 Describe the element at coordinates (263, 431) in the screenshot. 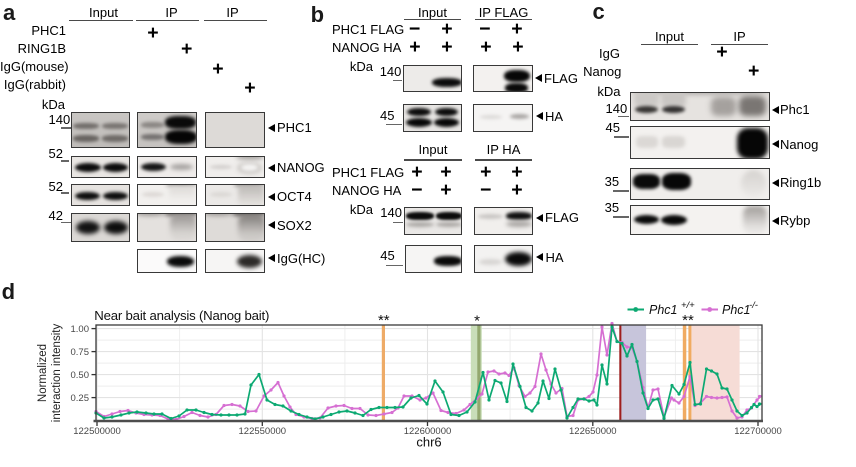

I see `svg-text: 122550000` at that location.